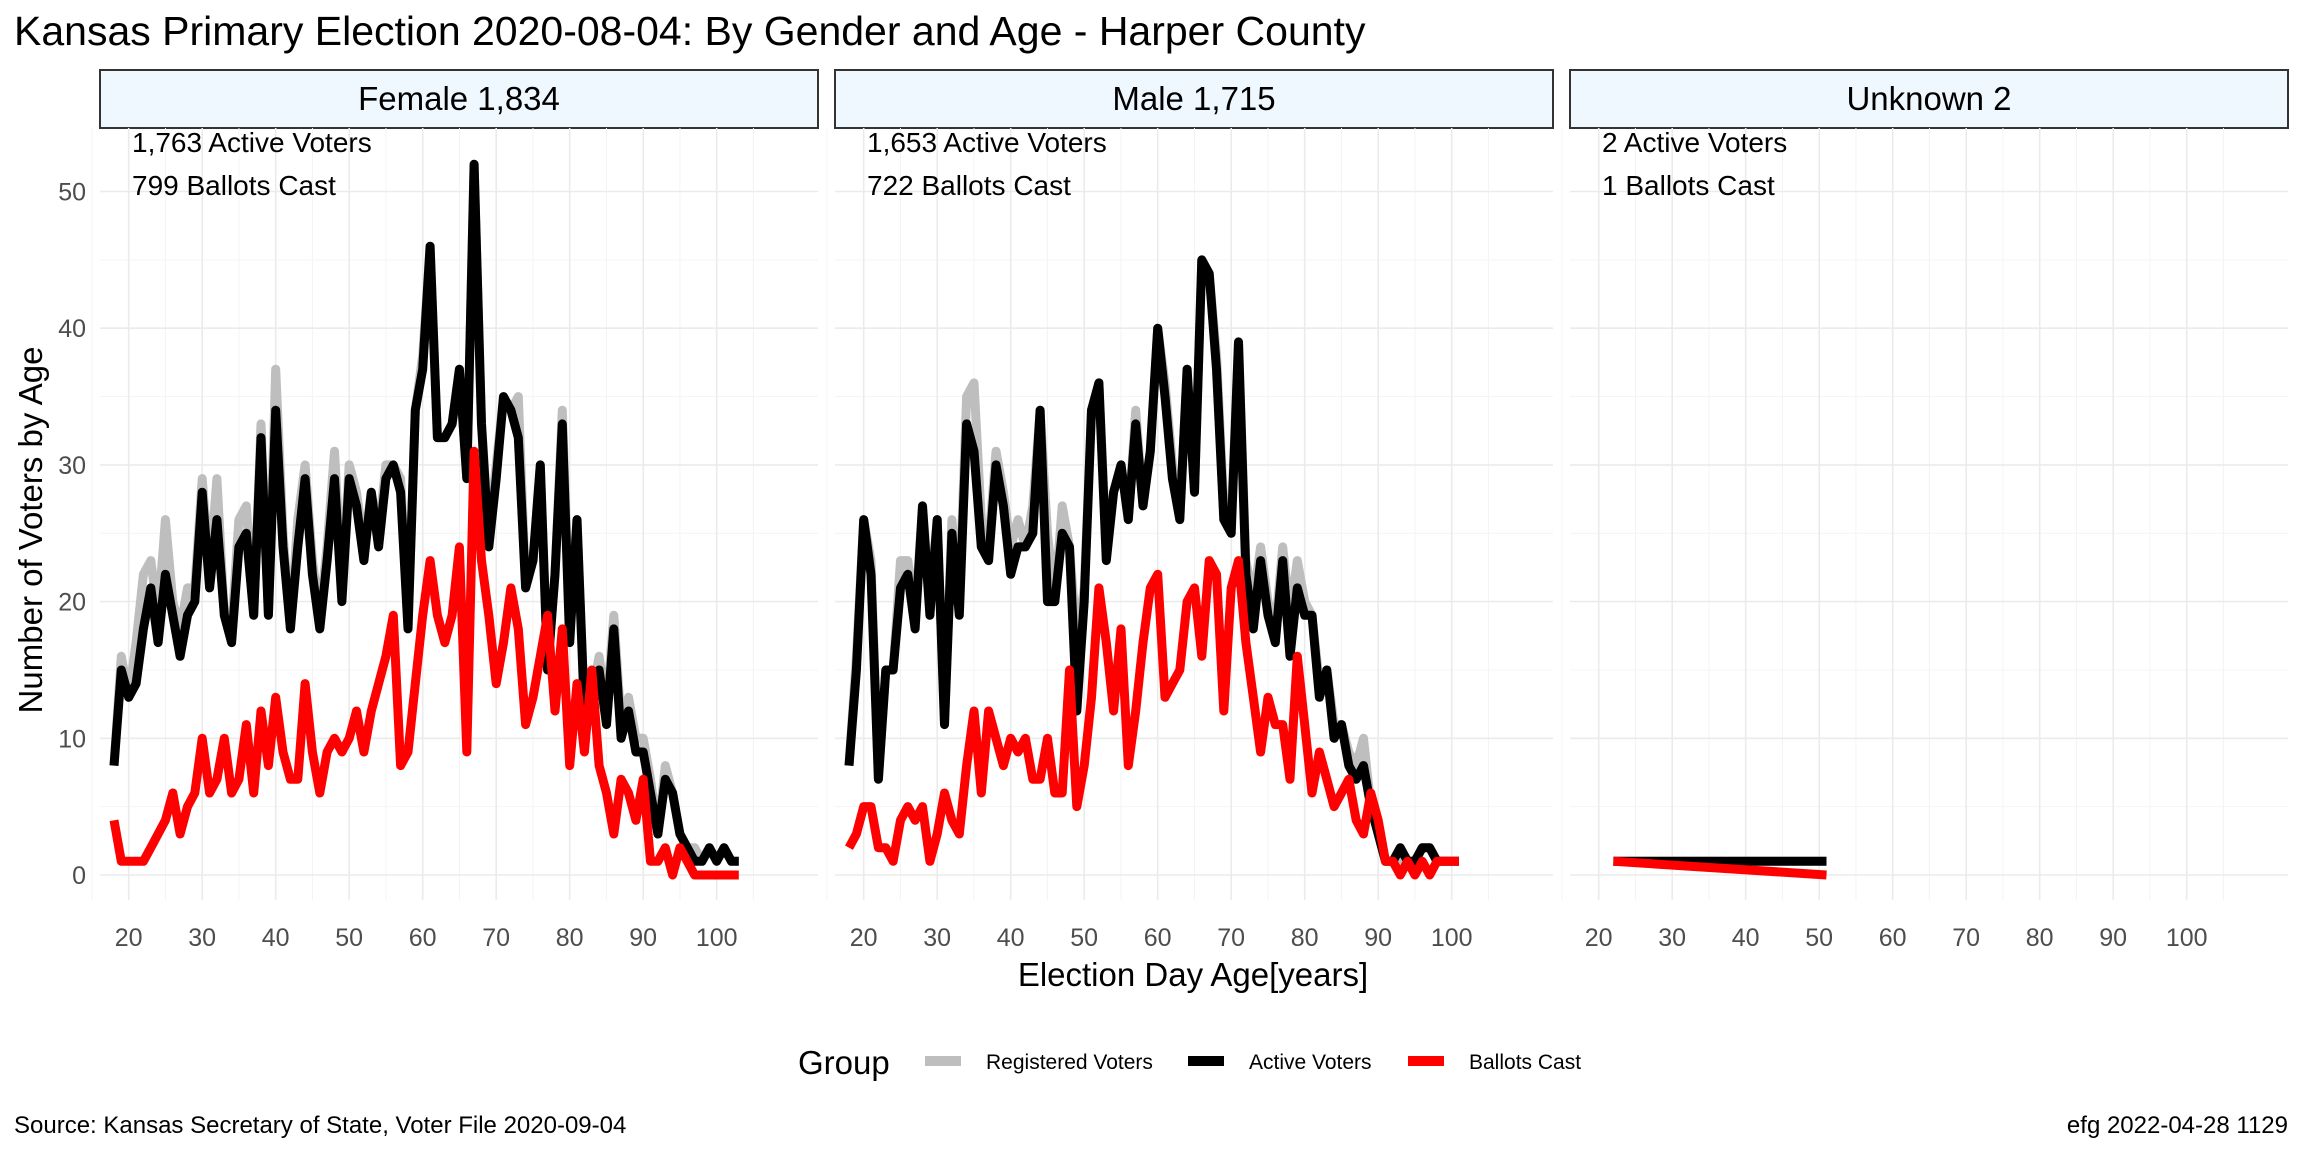 The height and width of the screenshot is (1152, 2304). I want to click on facet-strip-label: Male 1,715, so click(1193, 98).